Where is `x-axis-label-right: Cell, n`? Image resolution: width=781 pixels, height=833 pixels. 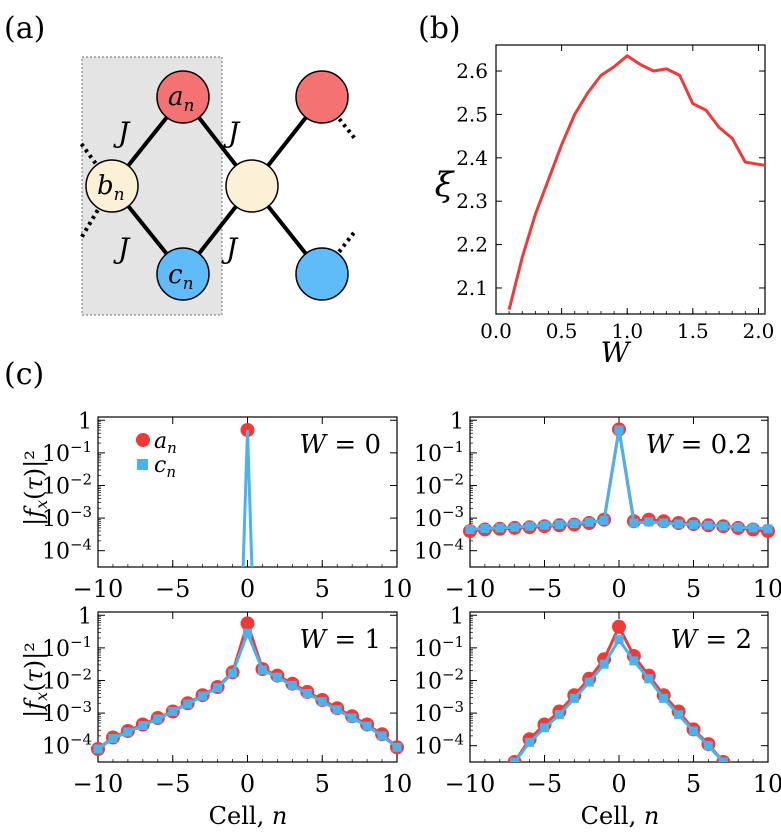 x-axis-label-right: Cell, n is located at coordinates (620, 816).